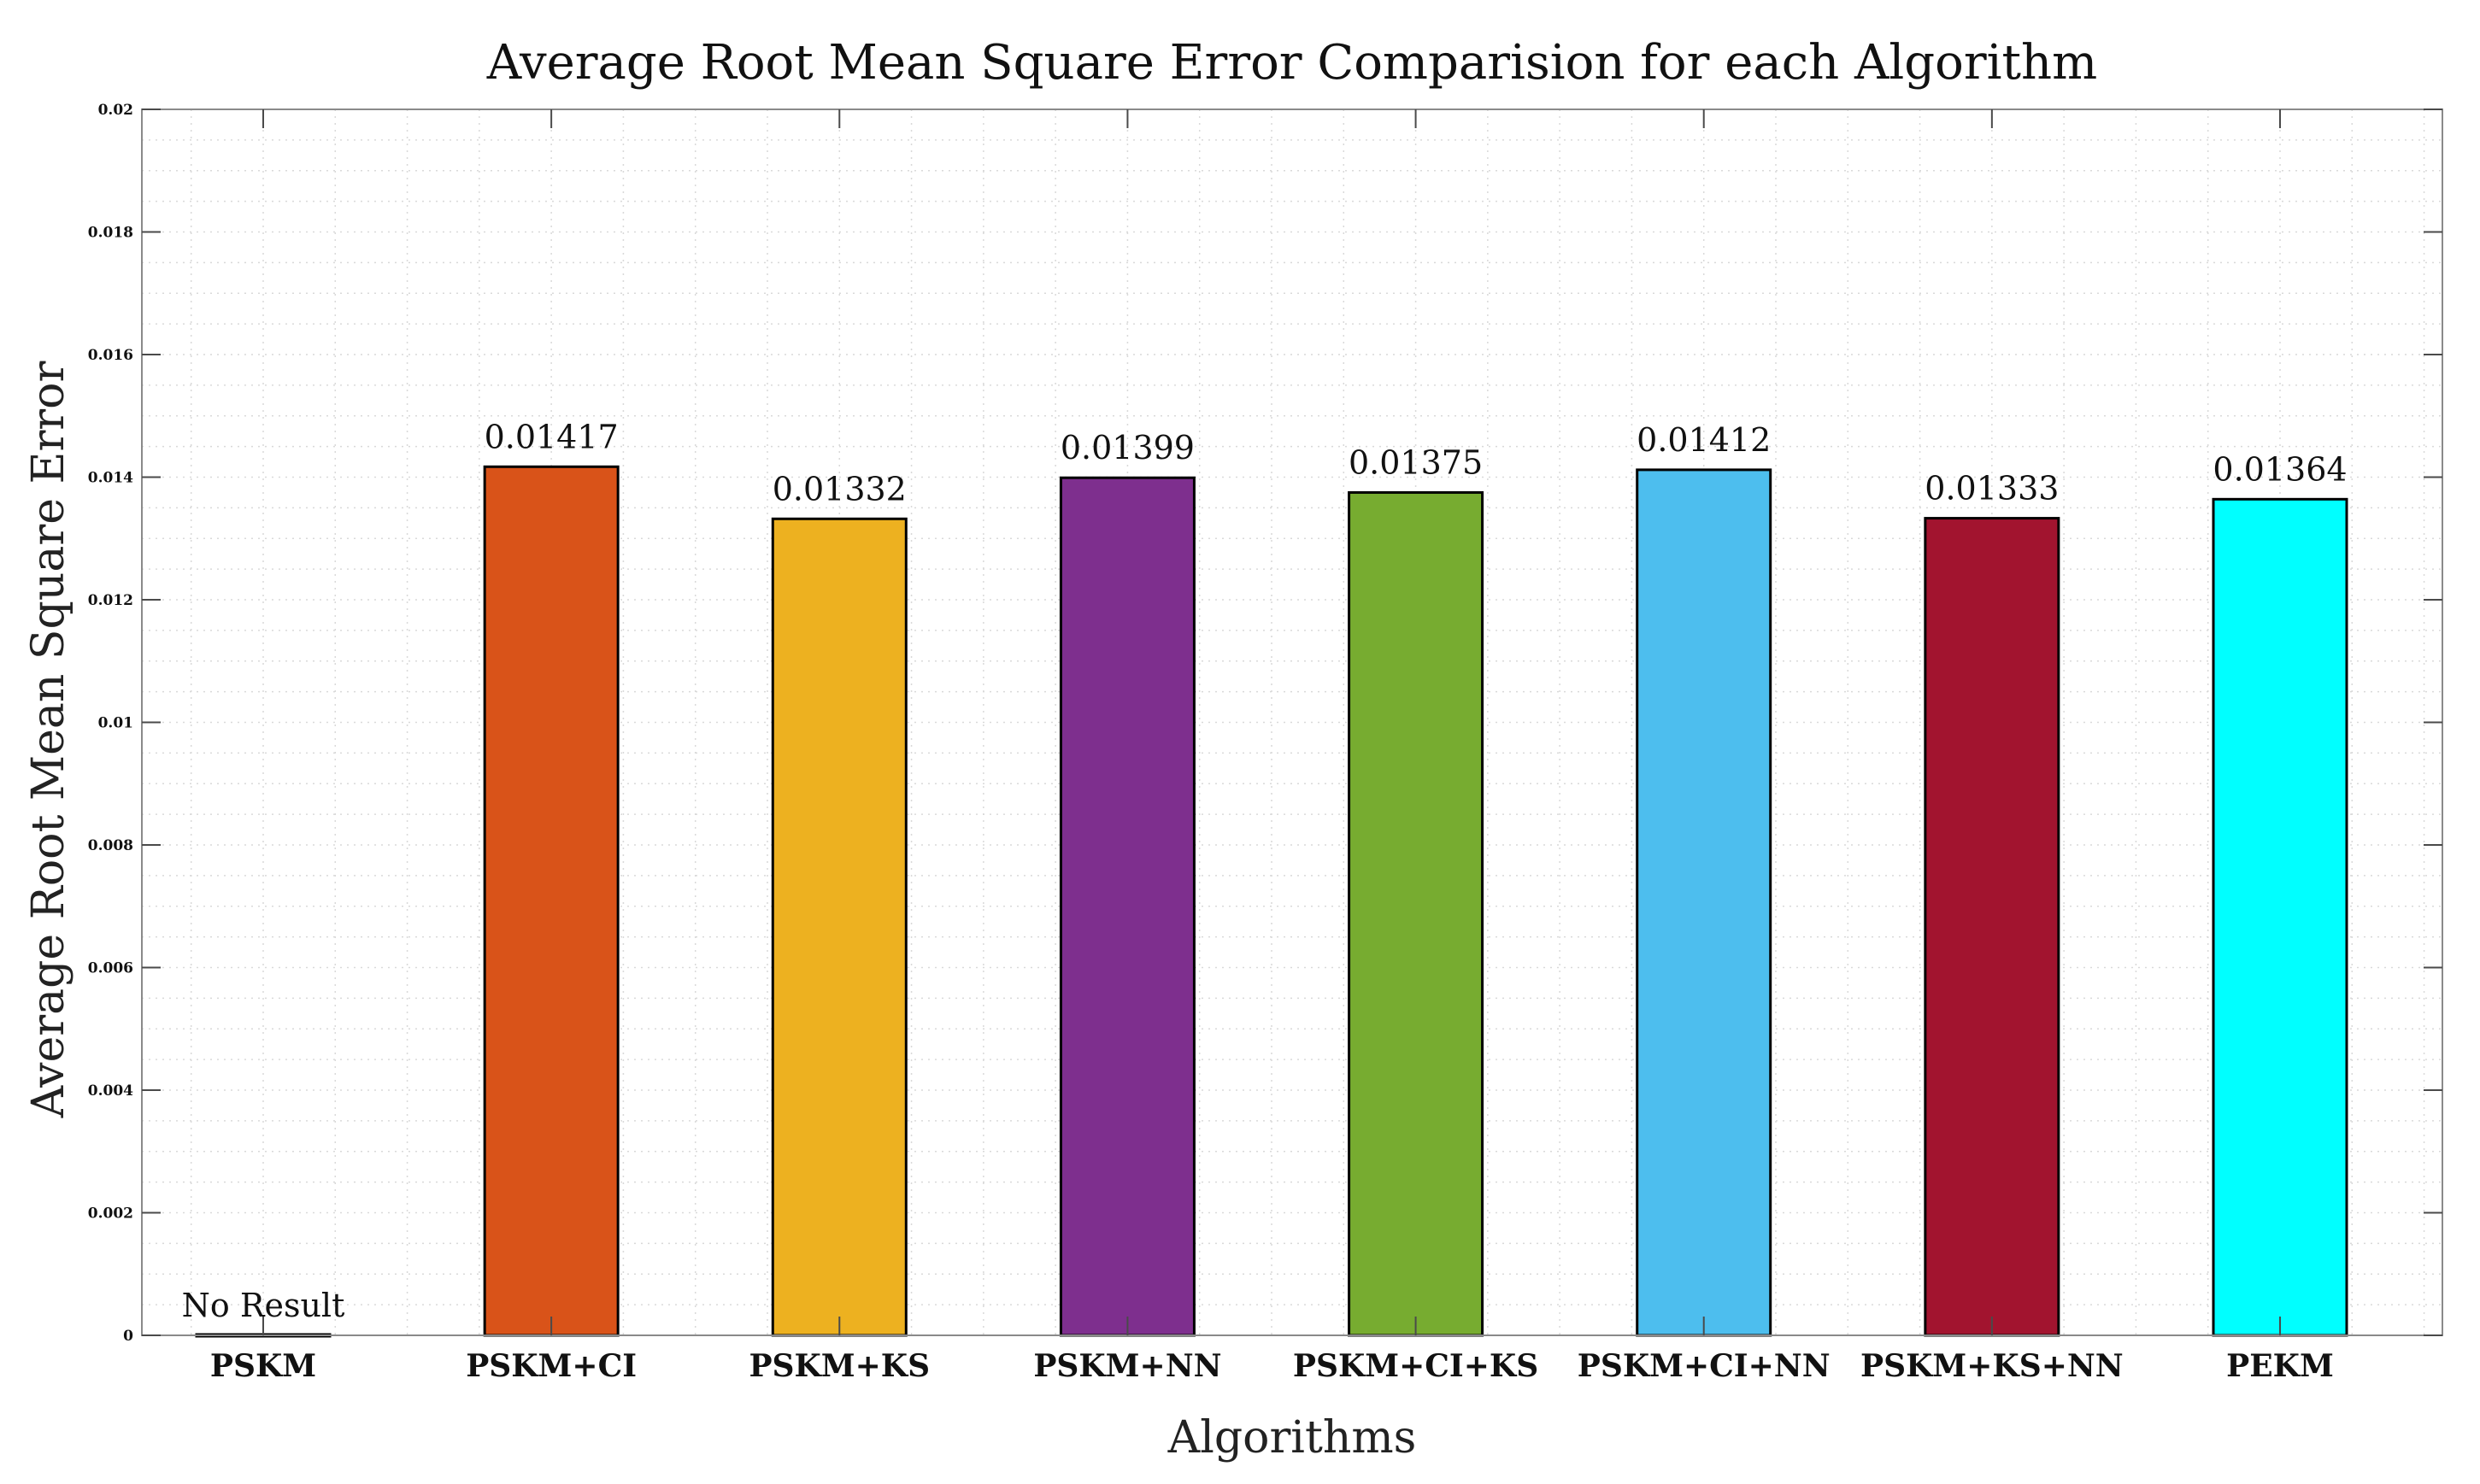  Describe the element at coordinates (552, 436) in the screenshot. I see `bar-value-label: 0.01417` at that location.